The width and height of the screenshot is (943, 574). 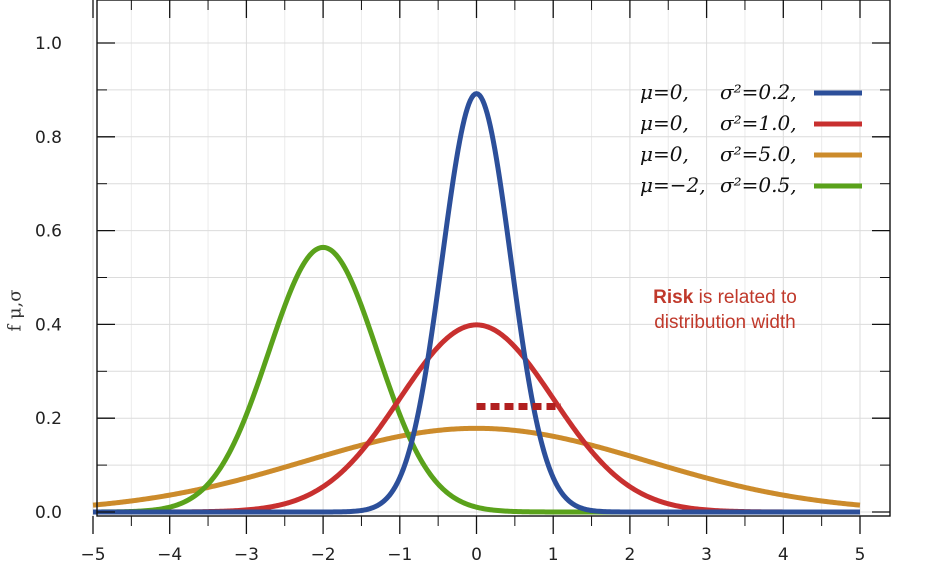 I want to click on y-tick-label: 0.4, so click(x=48, y=325).